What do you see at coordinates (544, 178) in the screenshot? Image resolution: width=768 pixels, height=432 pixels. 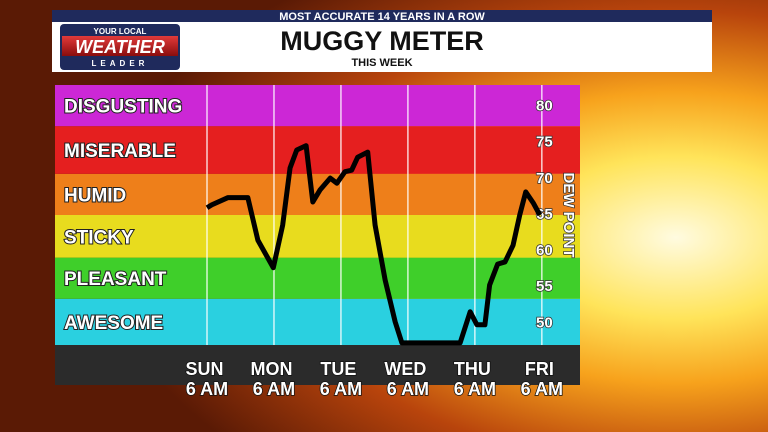 I see `y-tick-label: 70` at bounding box center [544, 178].